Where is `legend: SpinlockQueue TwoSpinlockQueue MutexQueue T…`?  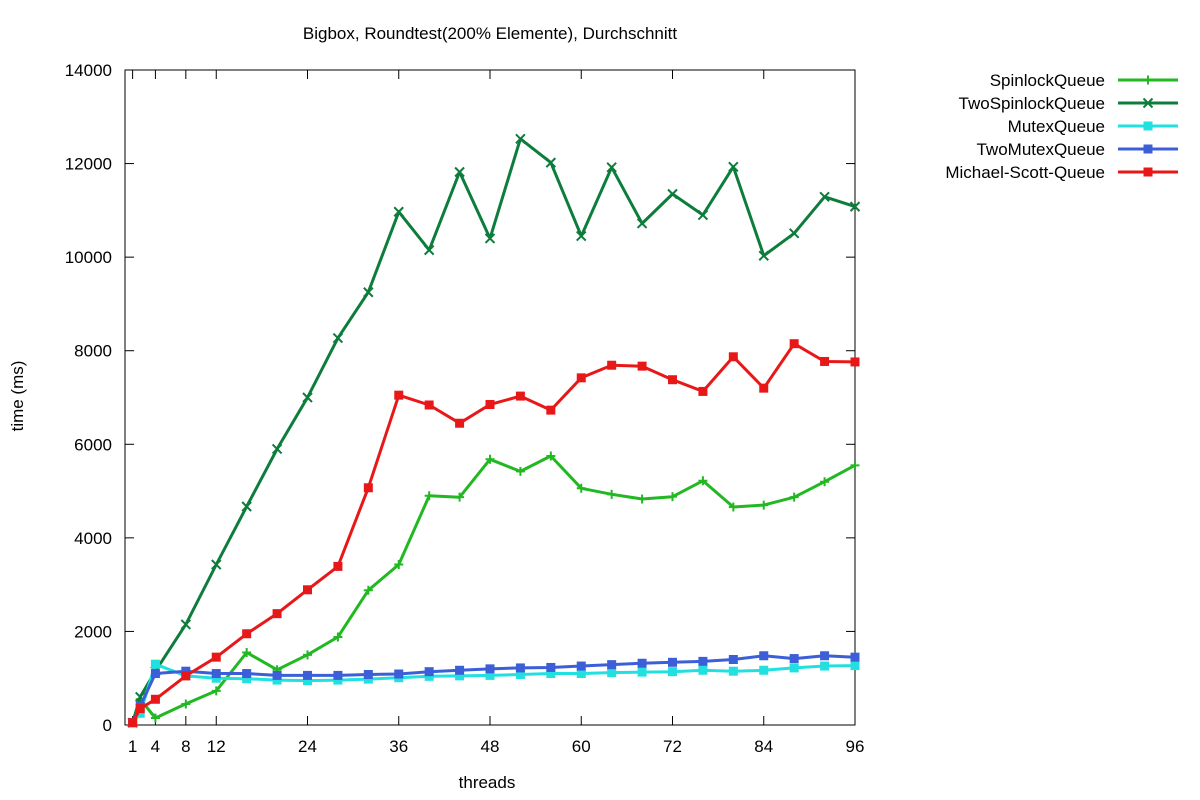 legend: SpinlockQueue TwoSpinlockQueue MutexQueue T… is located at coordinates (1061, 126).